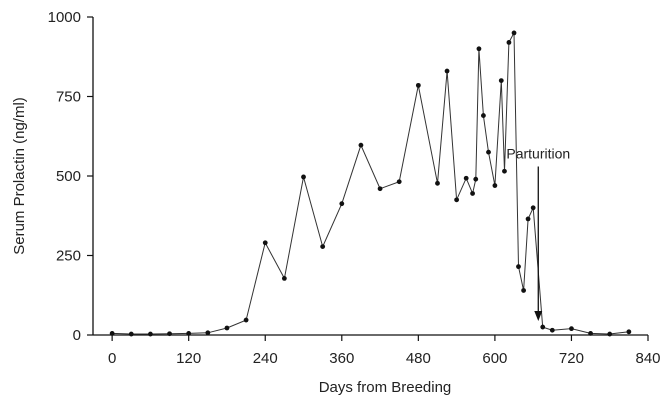 The image size is (660, 404). I want to click on y-axis-label: Serum Prolactin (ng/ml), so click(19, 176).